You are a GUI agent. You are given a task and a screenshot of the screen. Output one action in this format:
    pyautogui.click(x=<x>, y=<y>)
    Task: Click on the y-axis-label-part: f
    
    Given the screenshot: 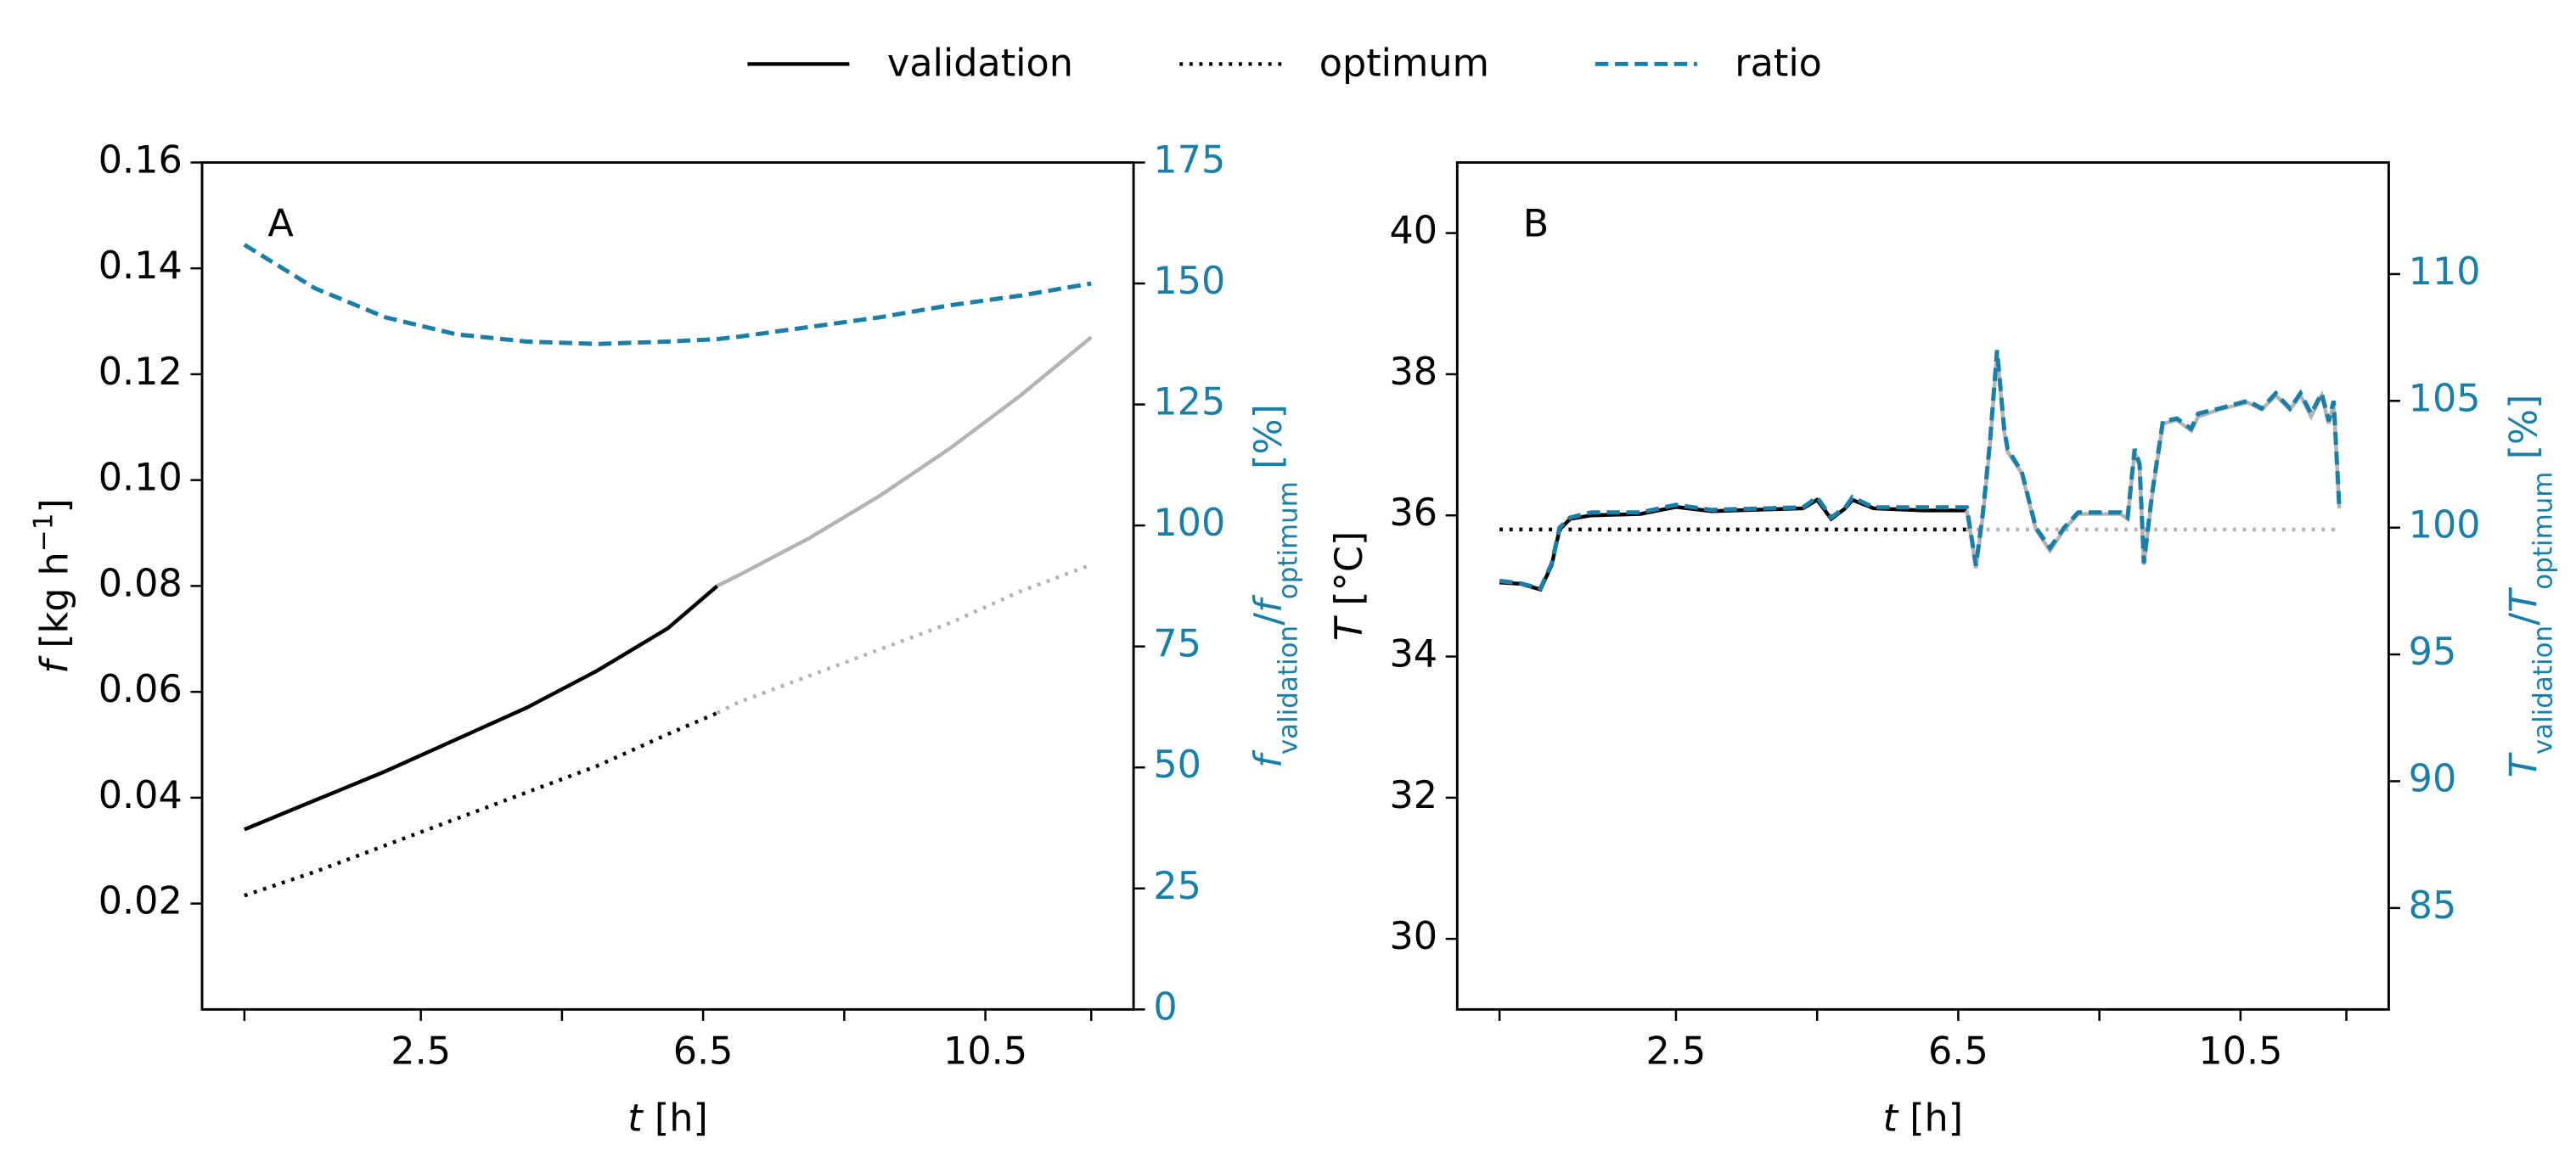 What is the action you would take?
    pyautogui.click(x=54, y=664)
    